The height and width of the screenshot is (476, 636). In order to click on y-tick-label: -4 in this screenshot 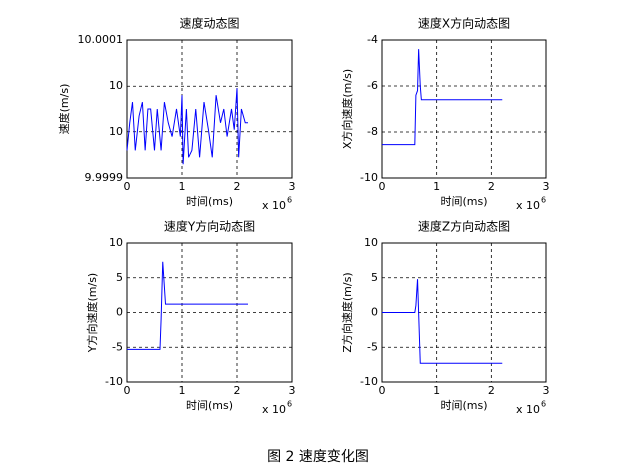, I will do `click(372, 39)`.